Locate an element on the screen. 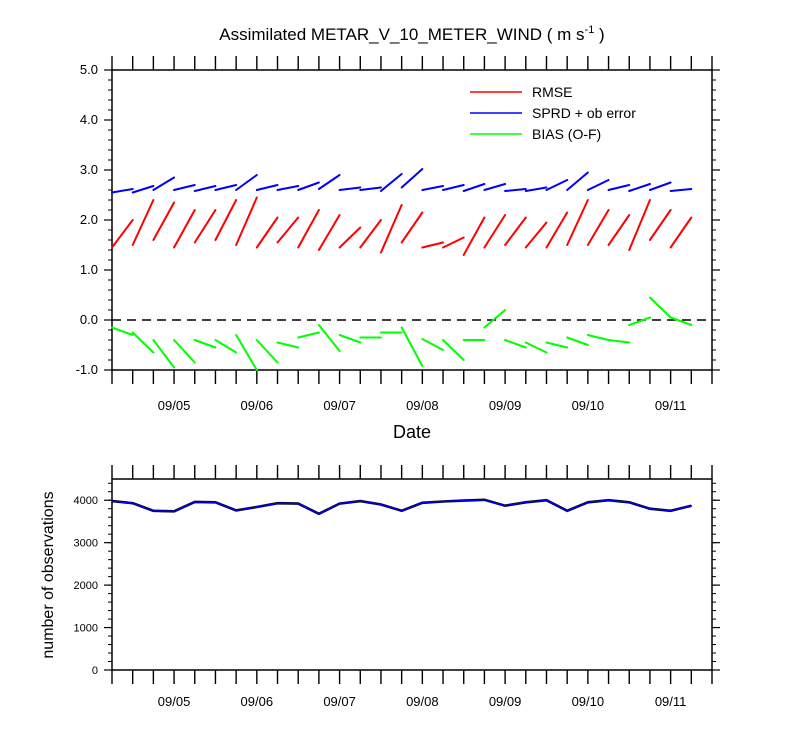 The image size is (800, 750). chart-title-units: m s is located at coordinates (570, 34).